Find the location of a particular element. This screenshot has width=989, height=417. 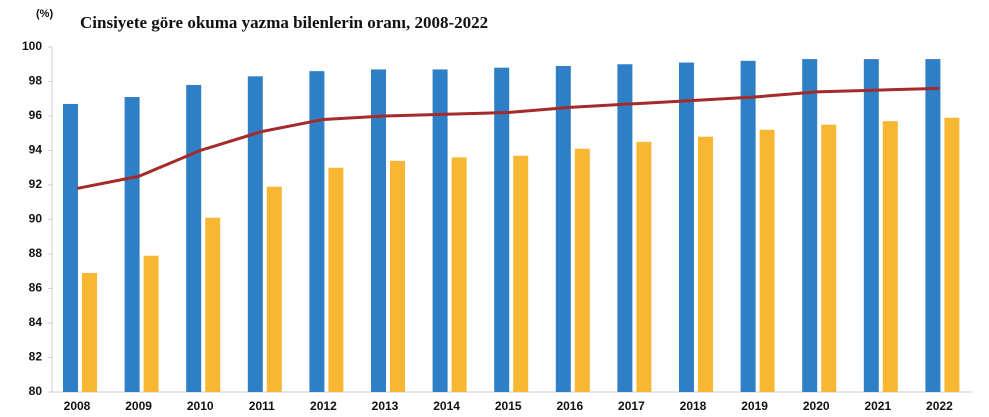

y-tick-label: 86 is located at coordinates (36, 288).